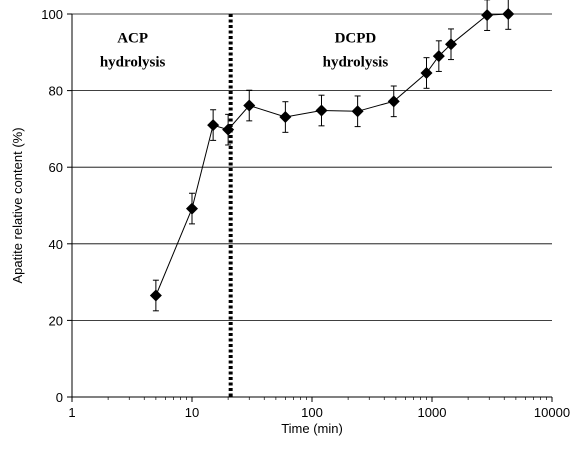 The height and width of the screenshot is (451, 580). What do you see at coordinates (133, 63) in the screenshot?
I see `annotation-0-line-1: hydrolysis` at bounding box center [133, 63].